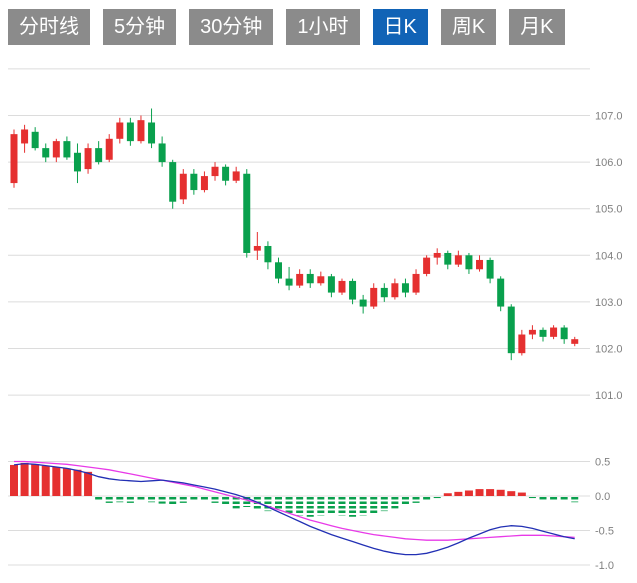  I want to click on tab-timeframe-5: 周K, so click(468, 27).